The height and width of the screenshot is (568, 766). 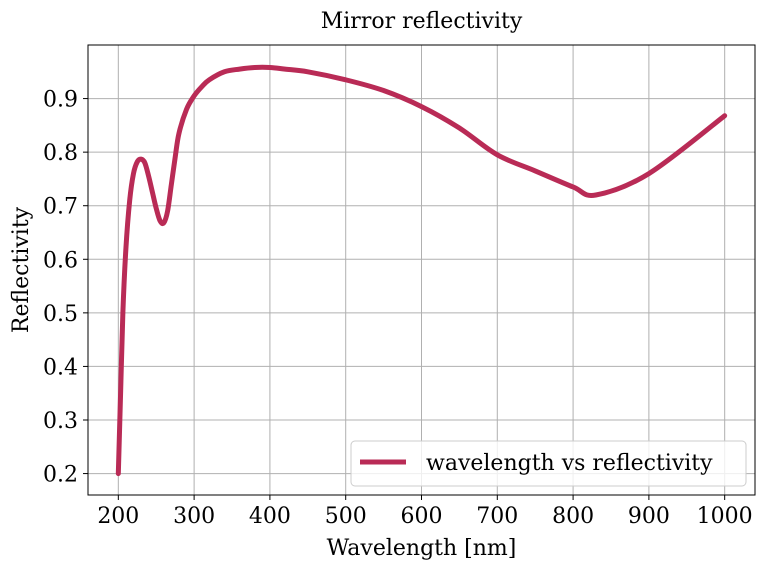 I want to click on x-tick-label: 500, so click(x=346, y=516).